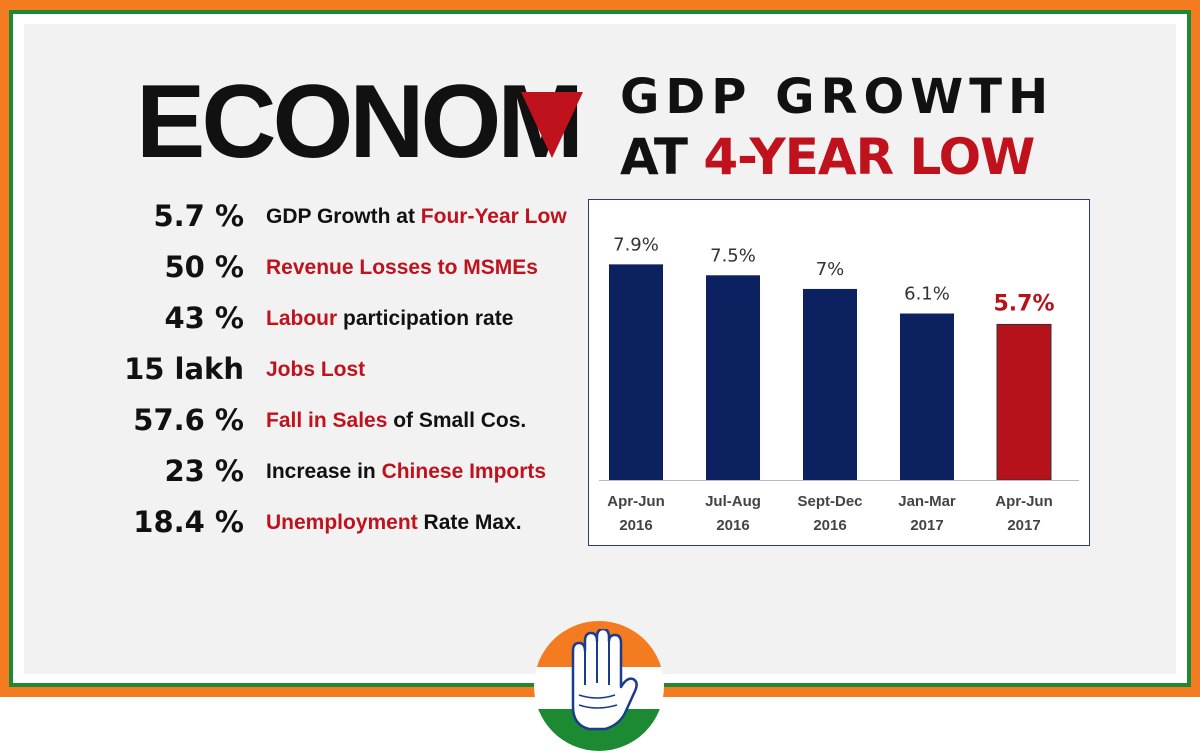  What do you see at coordinates (204, 318) in the screenshot?
I see `stat-value: 43 %` at bounding box center [204, 318].